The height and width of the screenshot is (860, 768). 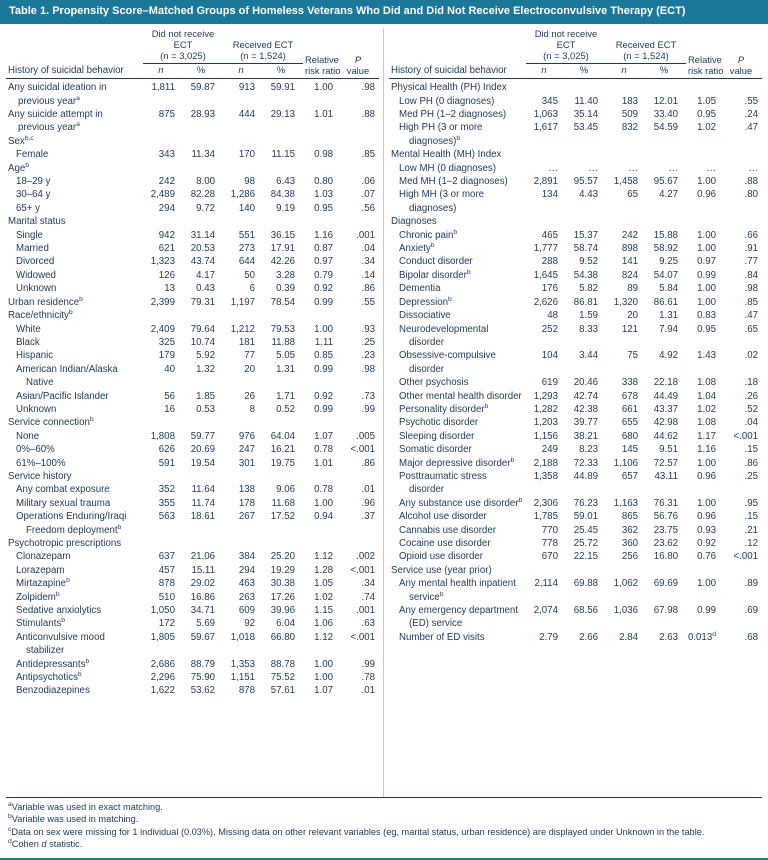 I want to click on group-header-n: (n = 1,524), so click(x=646, y=56).